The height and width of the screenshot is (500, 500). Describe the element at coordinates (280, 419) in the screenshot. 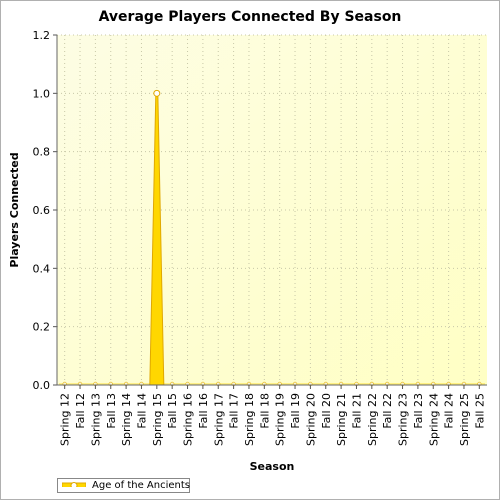

I see `x-tick-label: Spring 19` at that location.